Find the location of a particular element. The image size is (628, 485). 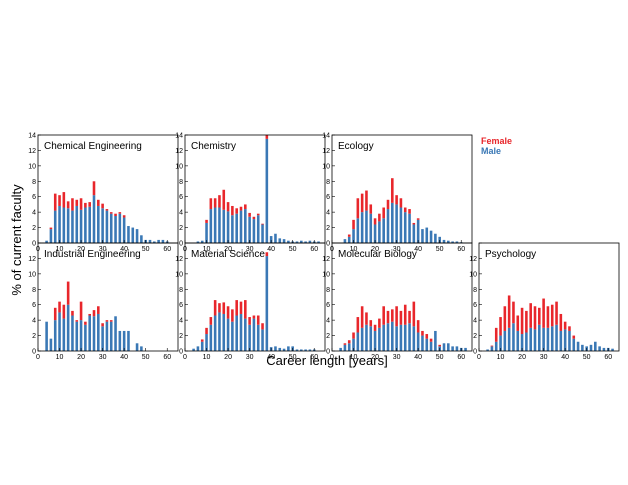

y-tick-label: 10 is located at coordinates (179, 274).